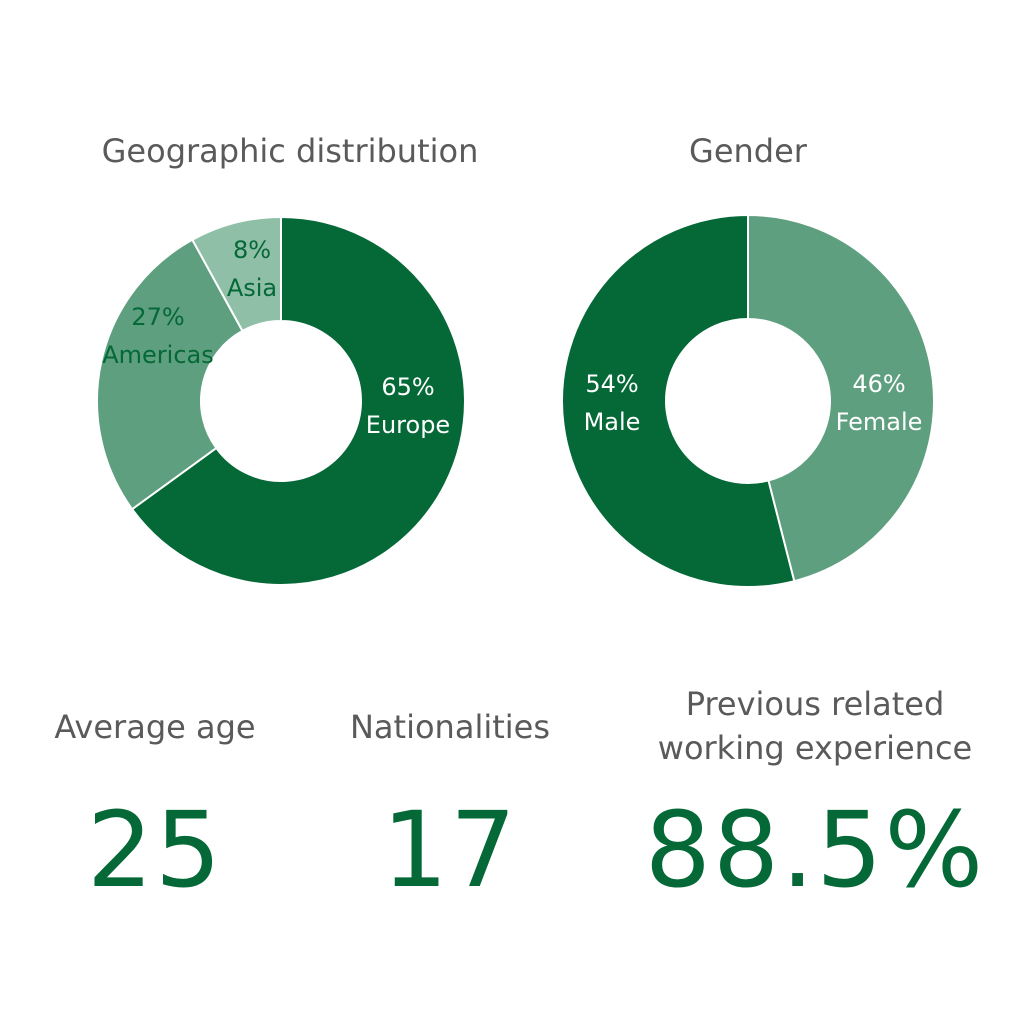 The height and width of the screenshot is (1024, 1024). Describe the element at coordinates (841, 398) in the screenshot. I see `slice-female` at that location.